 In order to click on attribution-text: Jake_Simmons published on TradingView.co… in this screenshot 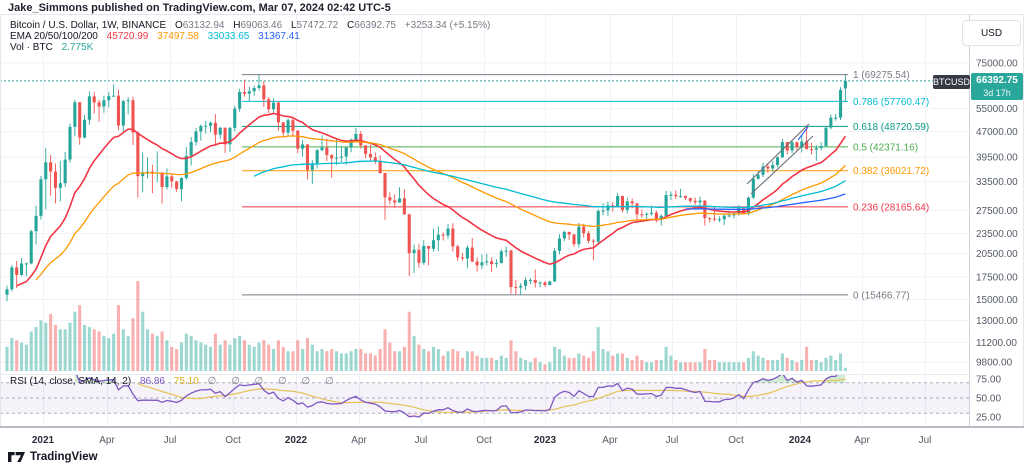, I will do `click(199, 8)`.